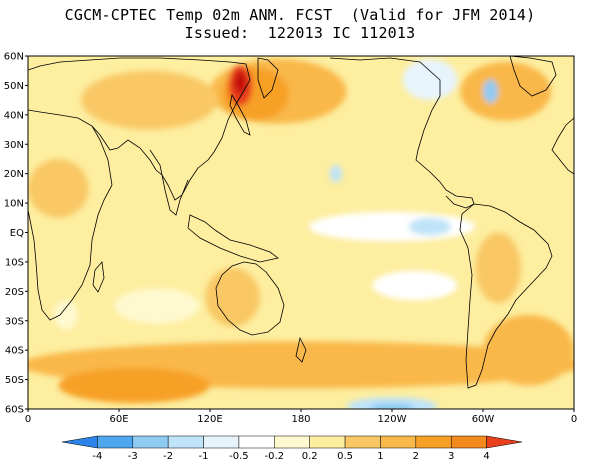 The image size is (600, 464). Describe the element at coordinates (240, 114) in the screenshot. I see `japan-coastline` at that location.